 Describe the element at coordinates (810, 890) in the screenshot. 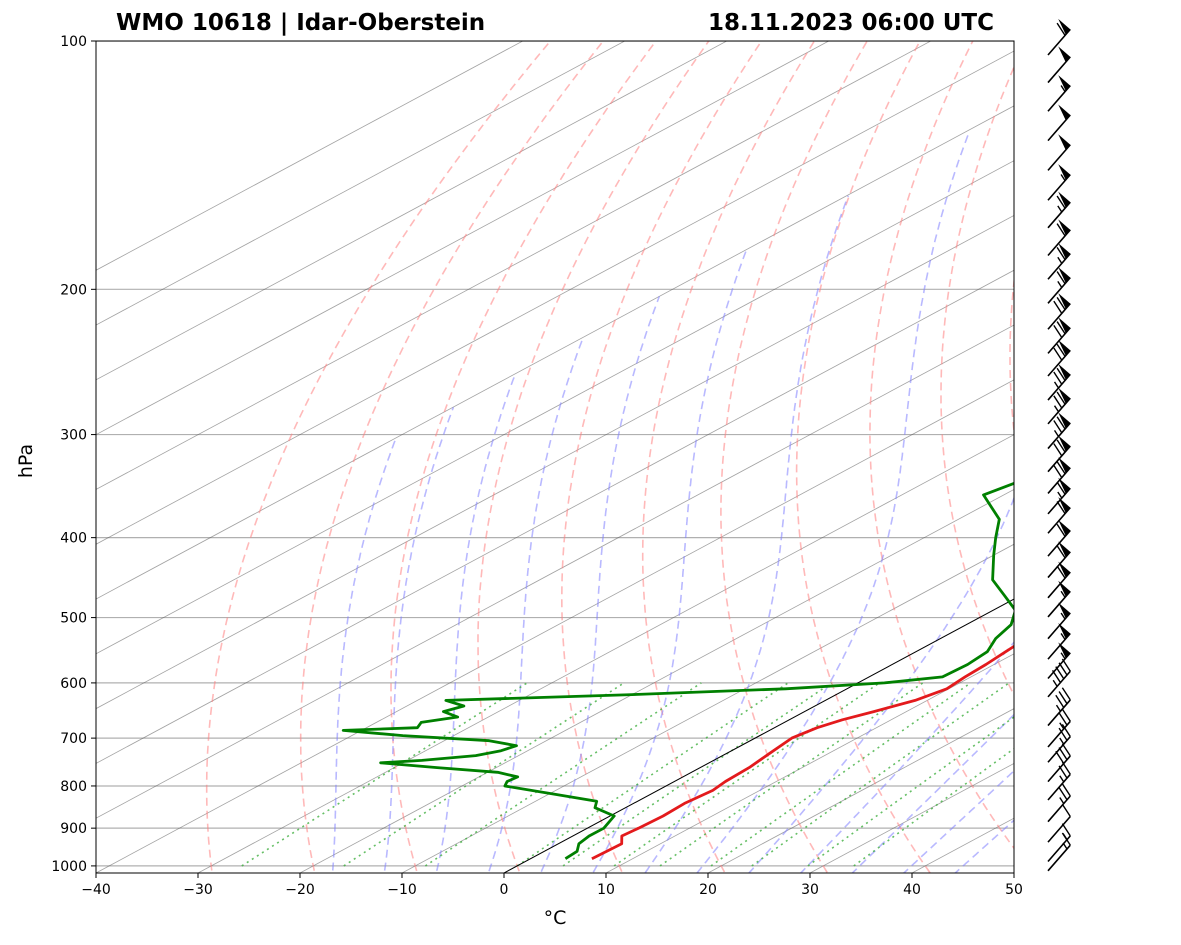

I see `x-tick-label: 30` at that location.